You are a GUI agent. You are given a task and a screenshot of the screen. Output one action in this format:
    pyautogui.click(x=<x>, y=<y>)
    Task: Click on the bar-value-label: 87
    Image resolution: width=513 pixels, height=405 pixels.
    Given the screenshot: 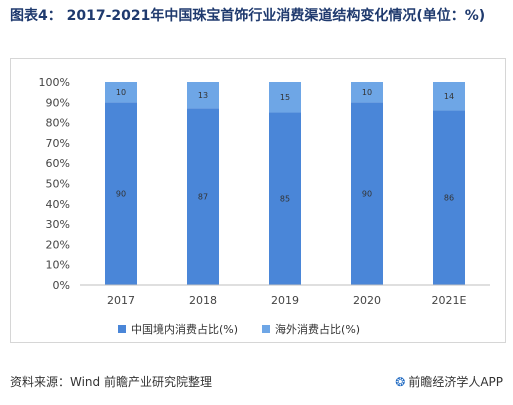 What is the action you would take?
    pyautogui.click(x=203, y=197)
    